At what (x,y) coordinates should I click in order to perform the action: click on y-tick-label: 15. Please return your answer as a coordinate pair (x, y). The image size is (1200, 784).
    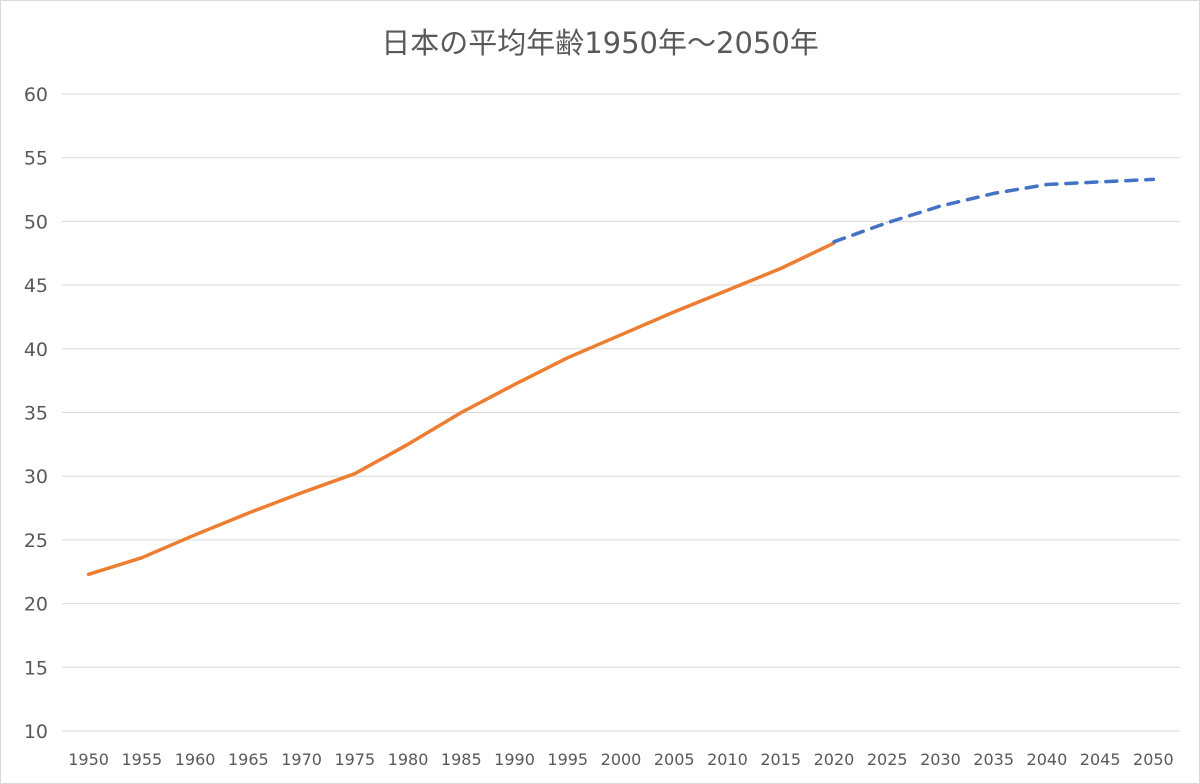
    Looking at the image, I should click on (36, 668).